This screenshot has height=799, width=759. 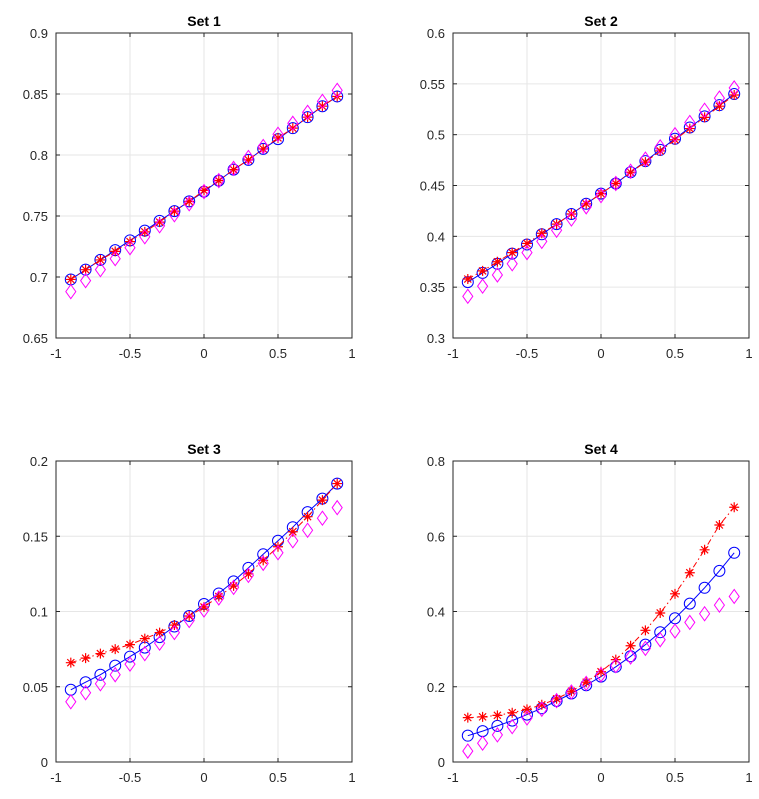 What do you see at coordinates (432, 186) in the screenshot?
I see `y-tick-label: 0.45` at bounding box center [432, 186].